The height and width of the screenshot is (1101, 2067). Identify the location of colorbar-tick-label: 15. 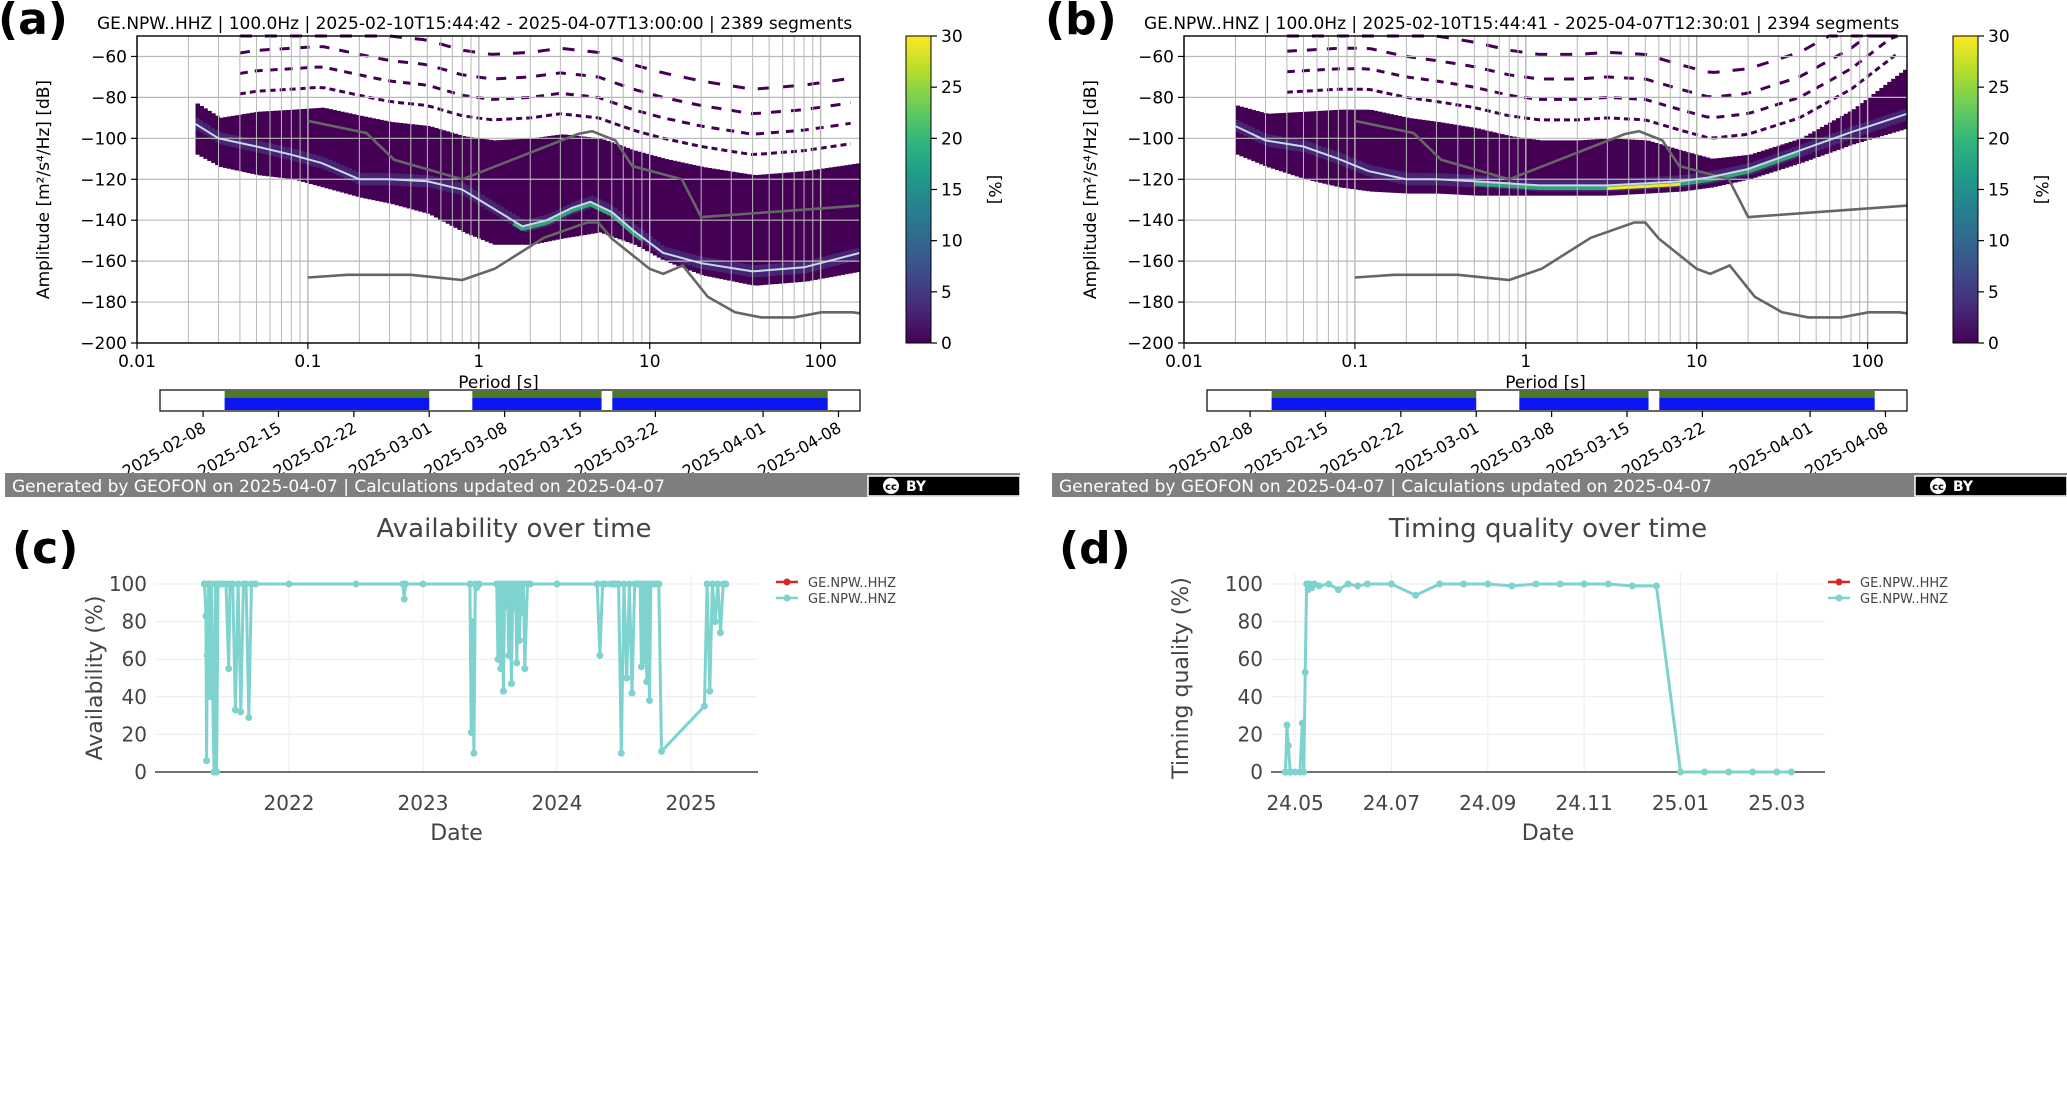
(952, 191).